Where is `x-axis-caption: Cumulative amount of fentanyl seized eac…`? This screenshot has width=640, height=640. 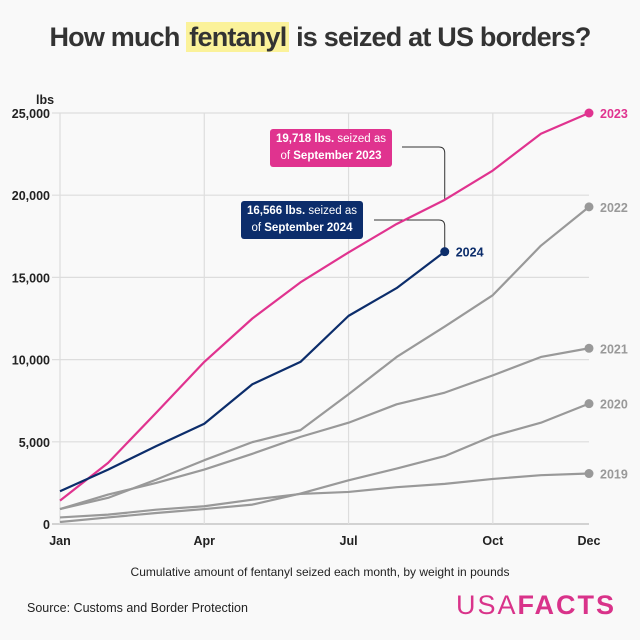
x-axis-caption: Cumulative amount of fentanyl seized eac… is located at coordinates (320, 572).